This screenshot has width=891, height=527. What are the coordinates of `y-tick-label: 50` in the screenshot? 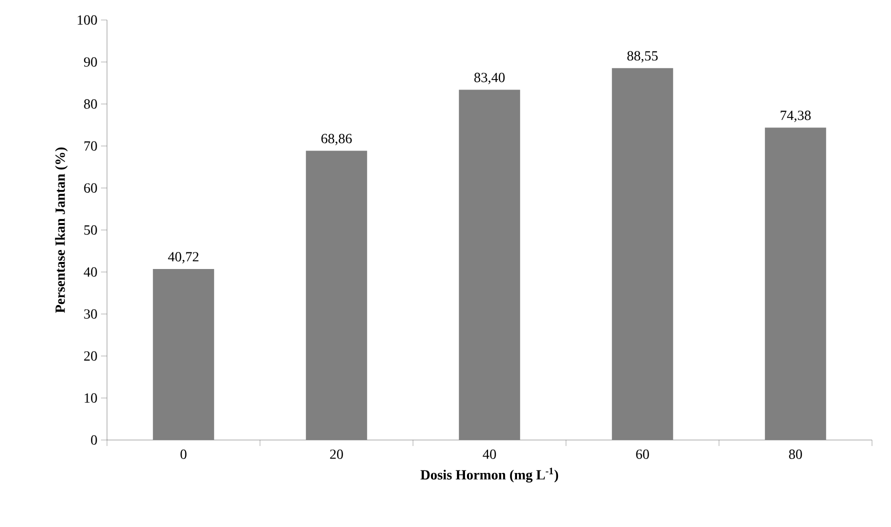 It's located at (90, 230).